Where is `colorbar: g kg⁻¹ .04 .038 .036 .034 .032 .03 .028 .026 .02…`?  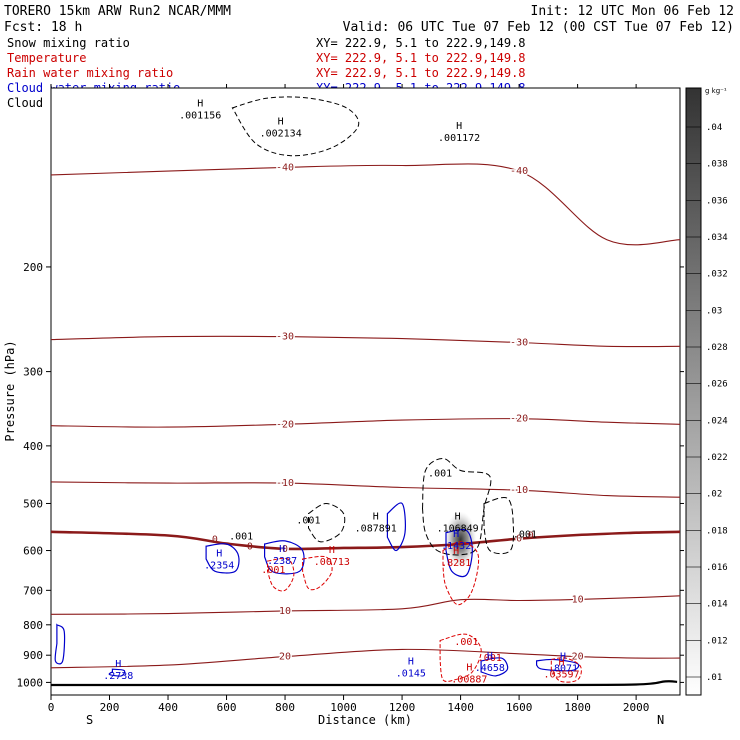
colorbar: g kg⁻¹ .04 .038 .036 .034 .032 .03 .028 .026 .02… is located at coordinates (706, 391).